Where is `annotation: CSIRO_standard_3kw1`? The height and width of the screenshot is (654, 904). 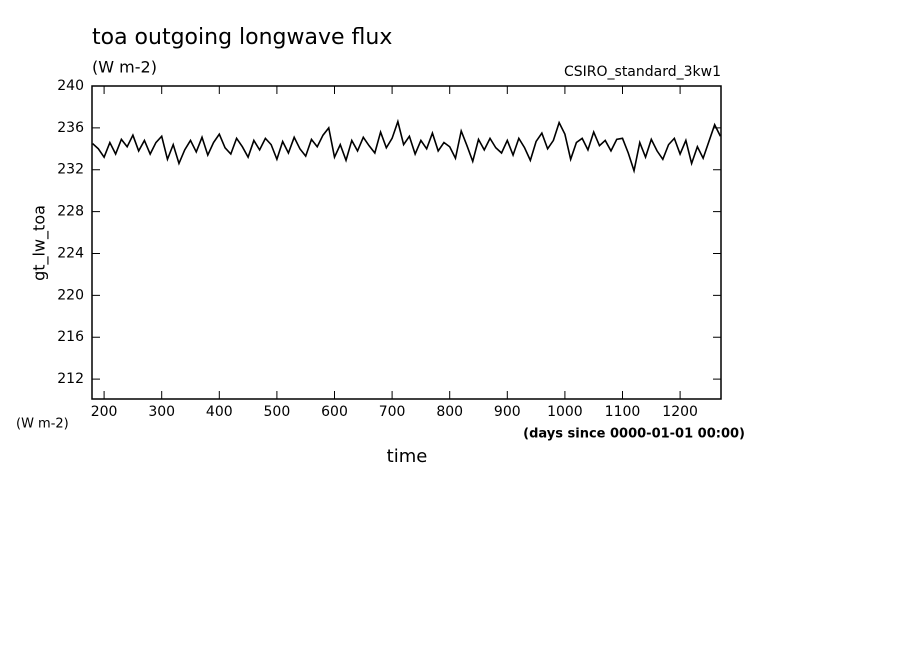
annotation: CSIRO_standard_3kw1 is located at coordinates (642, 72).